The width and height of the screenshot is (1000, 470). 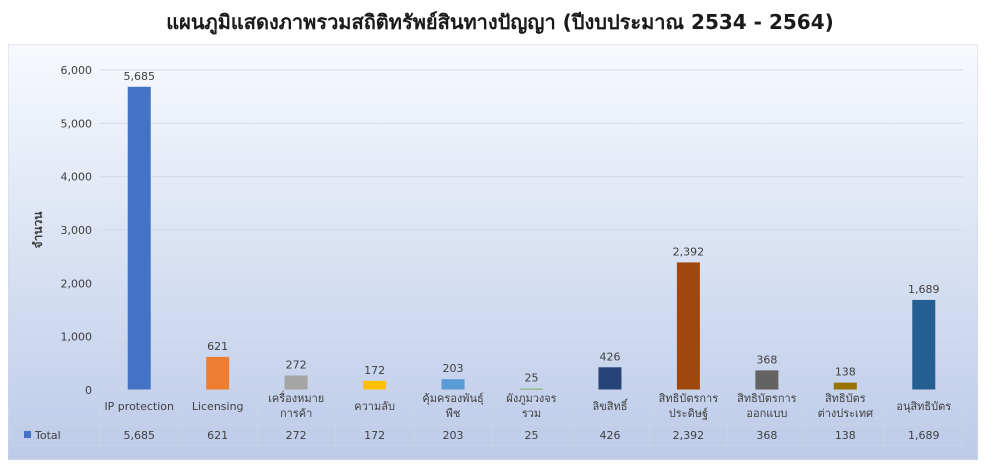 What do you see at coordinates (27, 434) in the screenshot?
I see `legend-swatch` at bounding box center [27, 434].